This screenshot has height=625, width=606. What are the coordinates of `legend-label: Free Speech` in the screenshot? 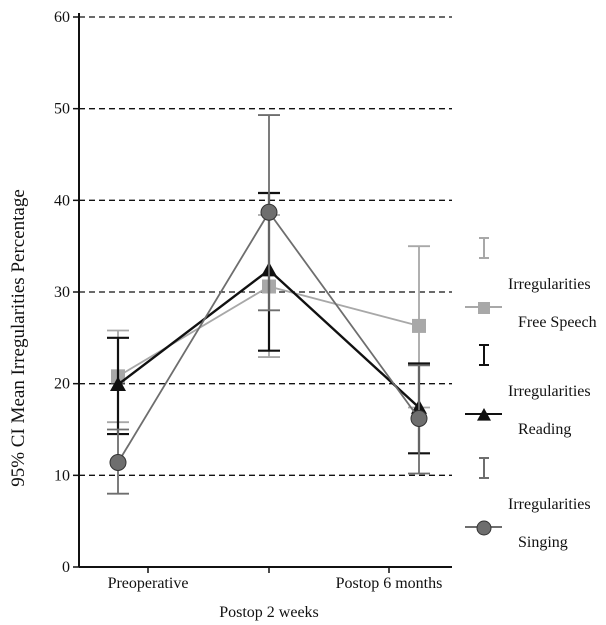 It's located at (557, 322).